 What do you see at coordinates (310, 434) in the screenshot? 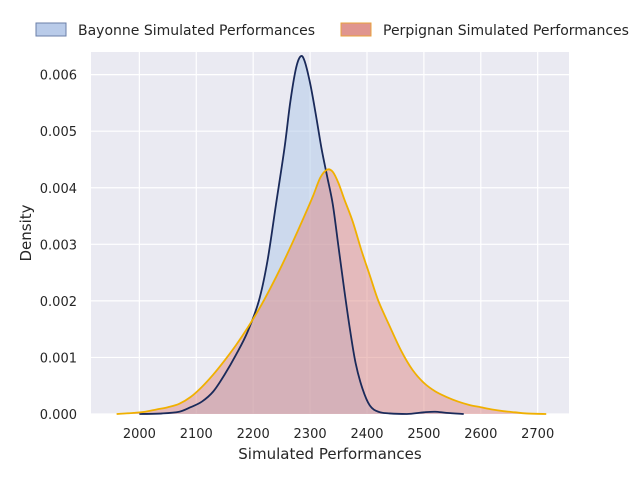
I see `x-tick-label: 2300` at bounding box center [310, 434].